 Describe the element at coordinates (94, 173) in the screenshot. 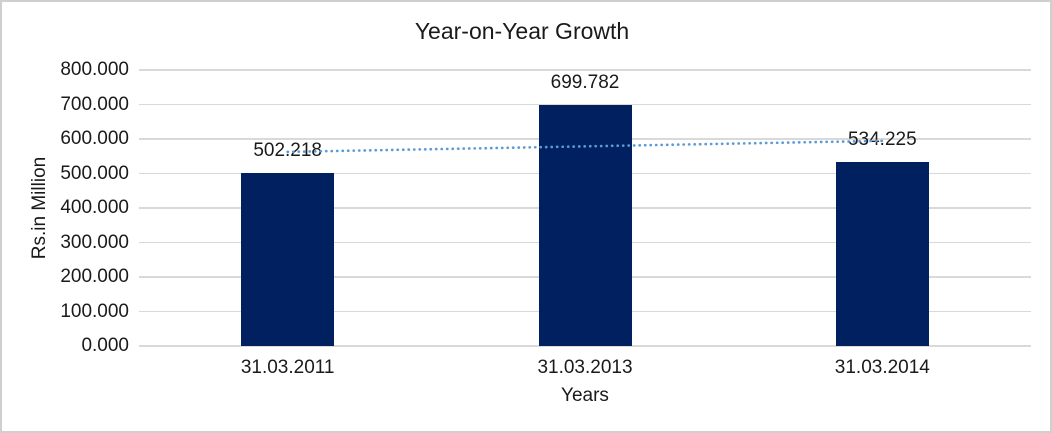

I see `y-axis-tick-label: 500.000` at that location.